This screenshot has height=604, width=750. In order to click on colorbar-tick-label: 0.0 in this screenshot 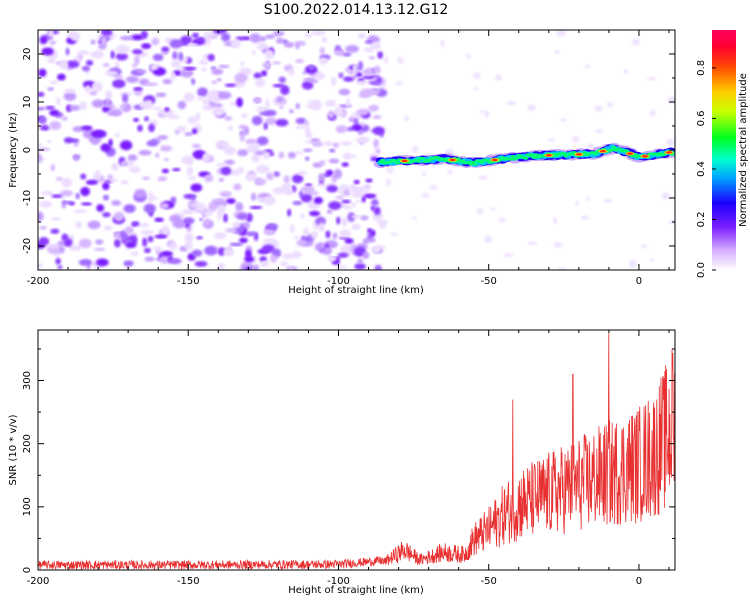, I will do `click(701, 270)`.